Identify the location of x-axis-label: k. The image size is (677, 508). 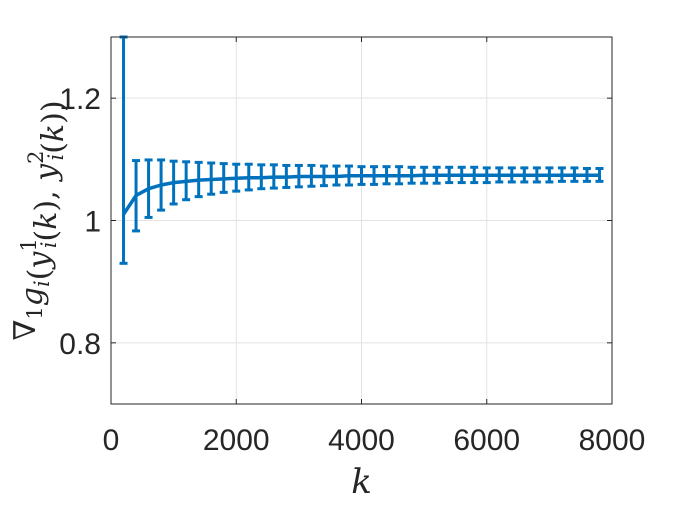
(361, 482).